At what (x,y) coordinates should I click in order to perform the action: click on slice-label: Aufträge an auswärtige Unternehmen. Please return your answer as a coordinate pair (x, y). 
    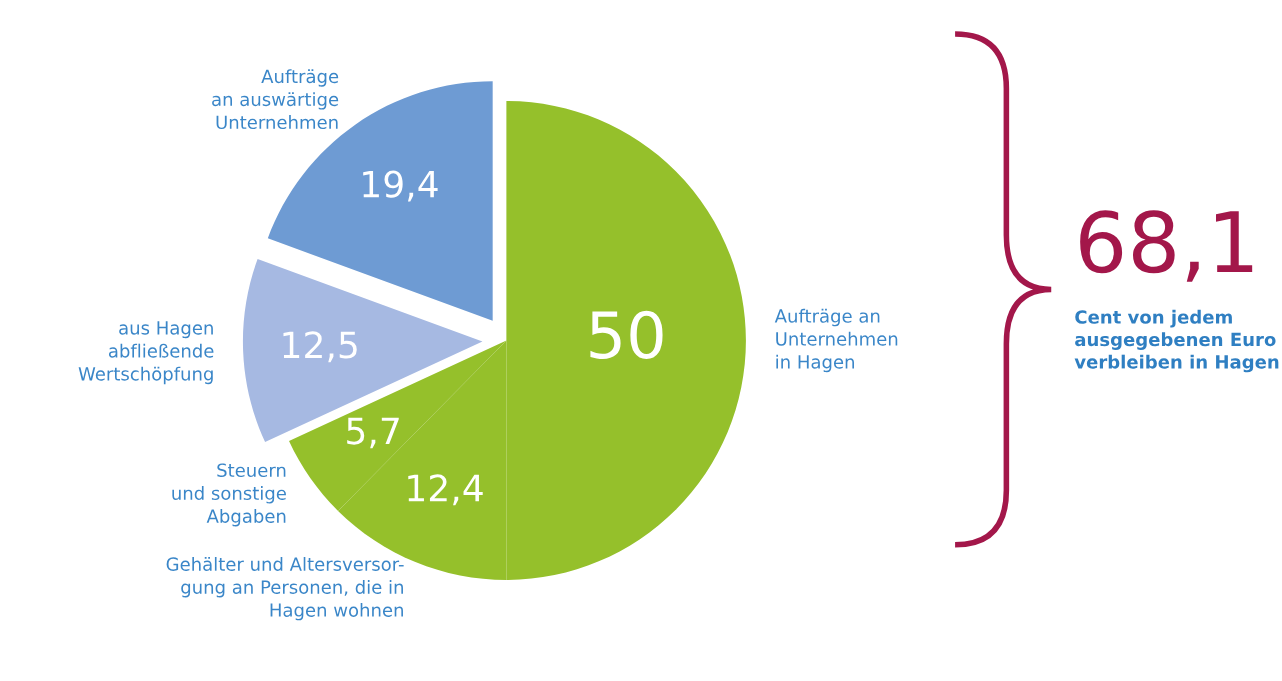
    Looking at the image, I should click on (275, 99).